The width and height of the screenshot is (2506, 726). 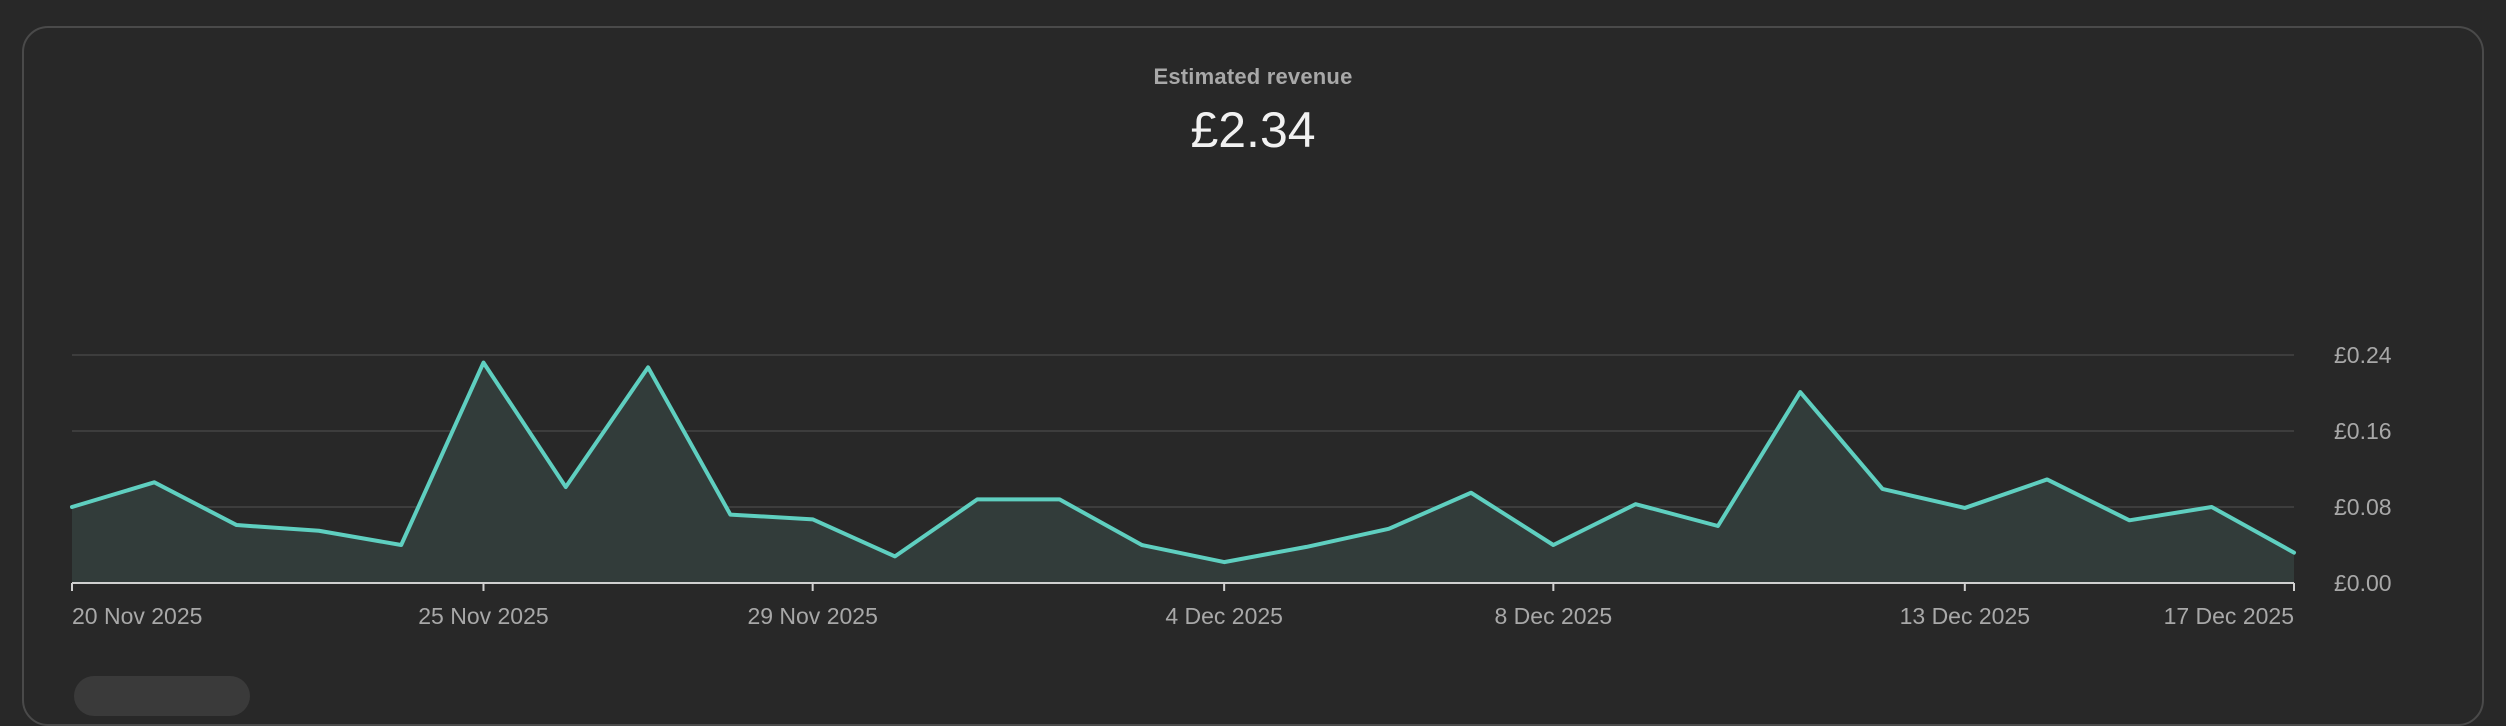 What do you see at coordinates (1253, 76) in the screenshot?
I see `metric-label: Estimated revenue` at bounding box center [1253, 76].